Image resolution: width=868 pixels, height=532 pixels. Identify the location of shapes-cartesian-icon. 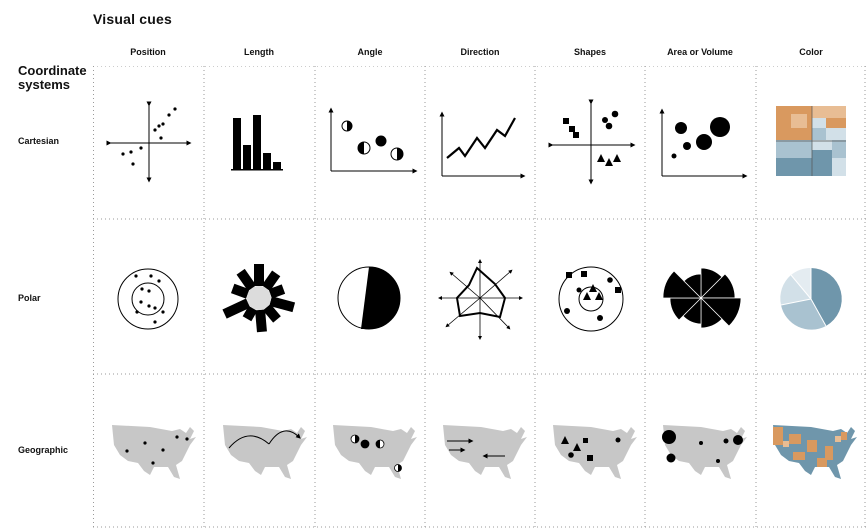
(592, 142).